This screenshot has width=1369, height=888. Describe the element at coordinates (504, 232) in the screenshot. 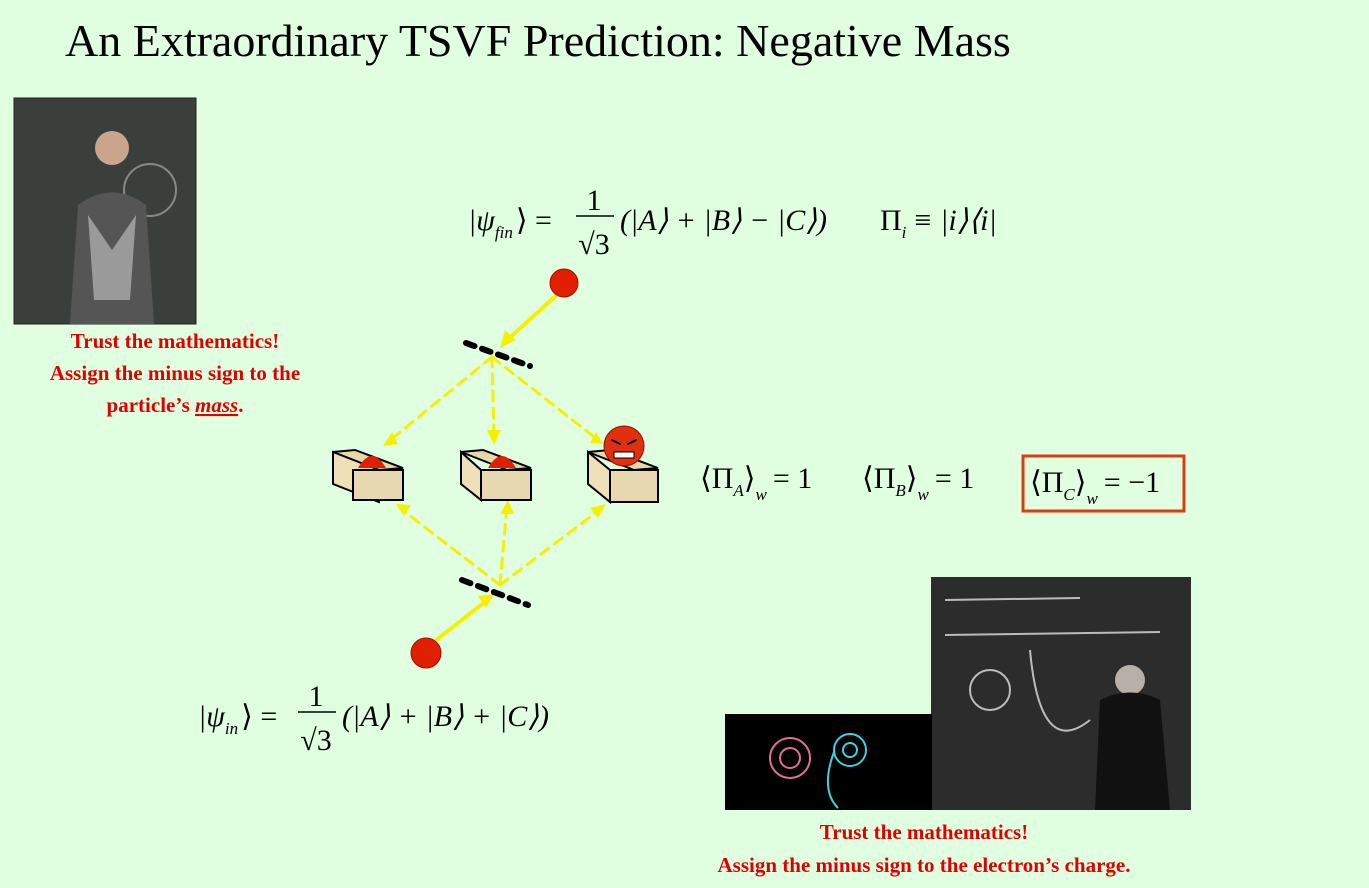

I see `eq-sub: fin` at that location.